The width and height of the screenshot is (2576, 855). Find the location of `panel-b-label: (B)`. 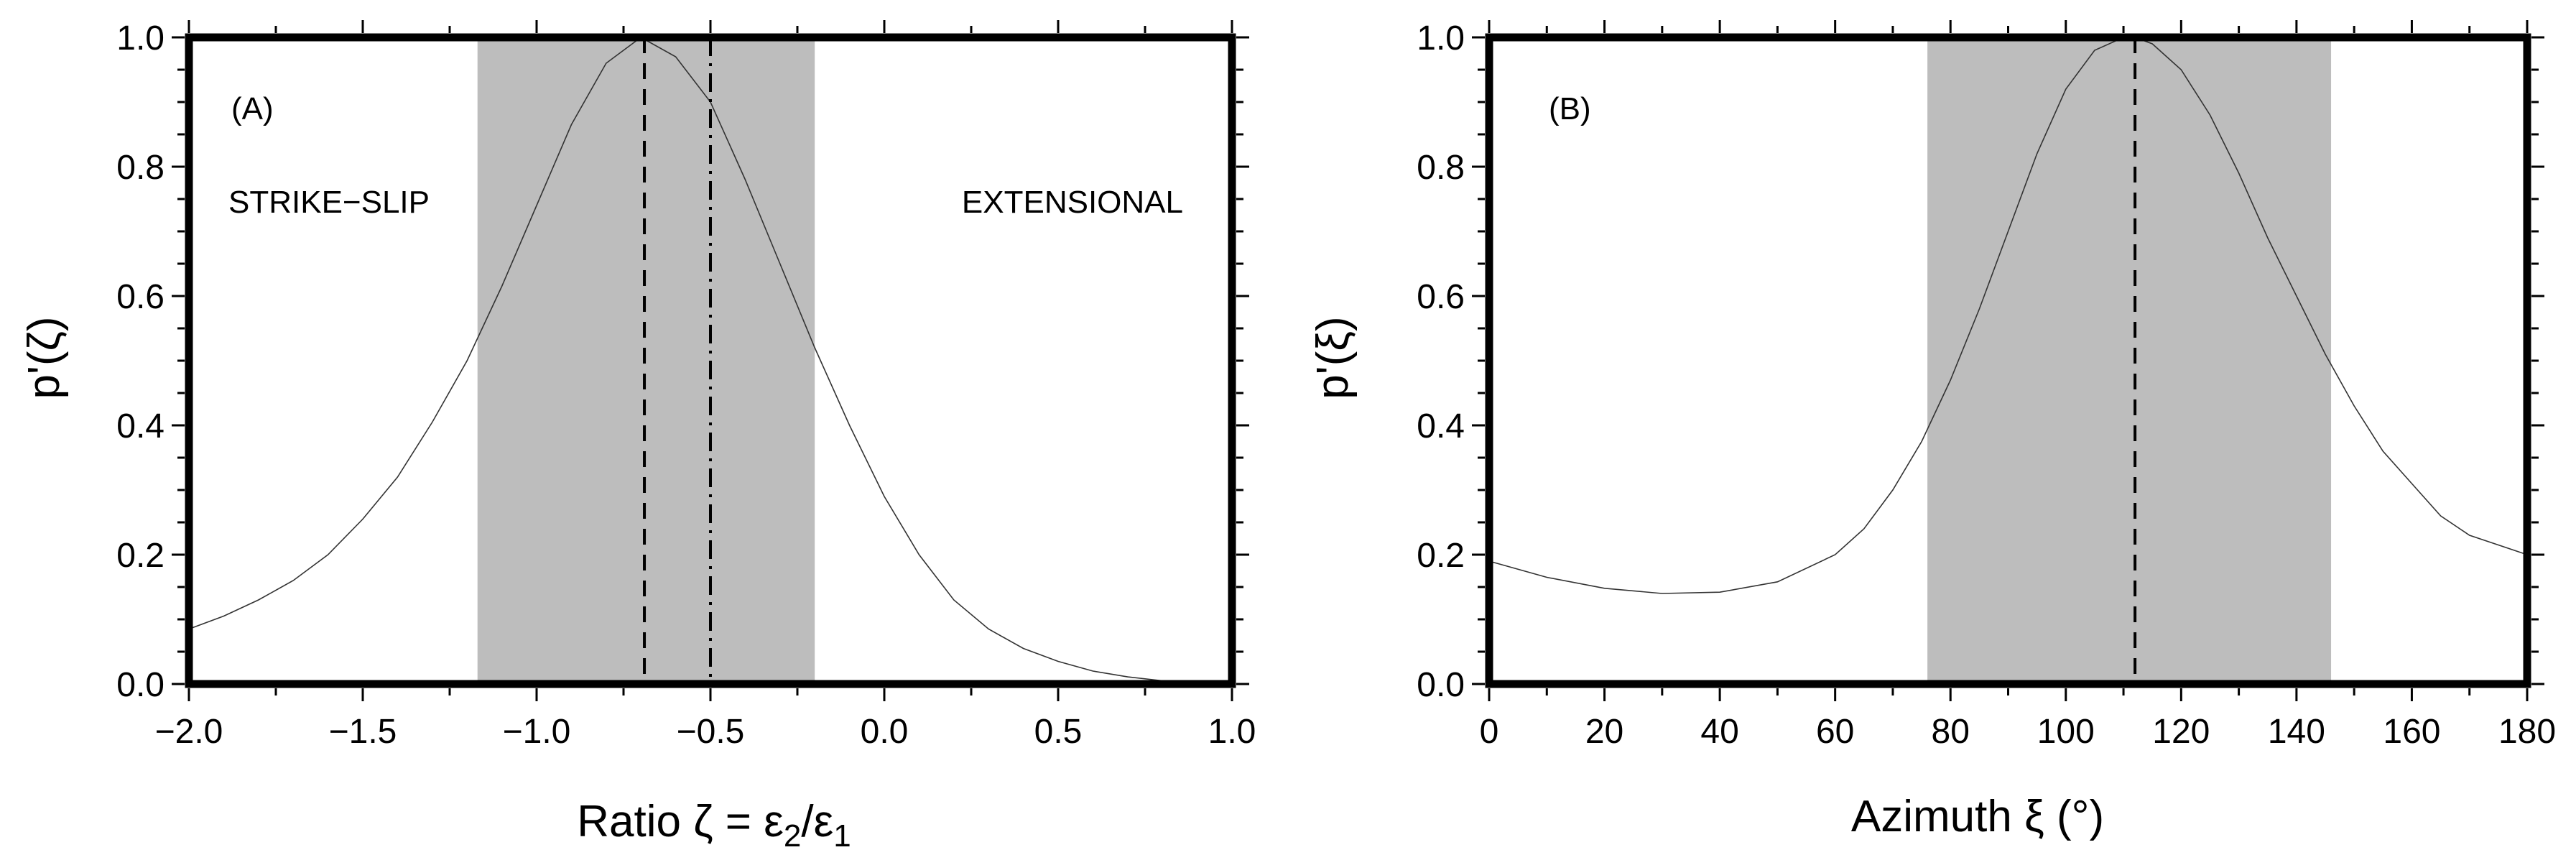

panel-b-label: (B) is located at coordinates (1570, 108).